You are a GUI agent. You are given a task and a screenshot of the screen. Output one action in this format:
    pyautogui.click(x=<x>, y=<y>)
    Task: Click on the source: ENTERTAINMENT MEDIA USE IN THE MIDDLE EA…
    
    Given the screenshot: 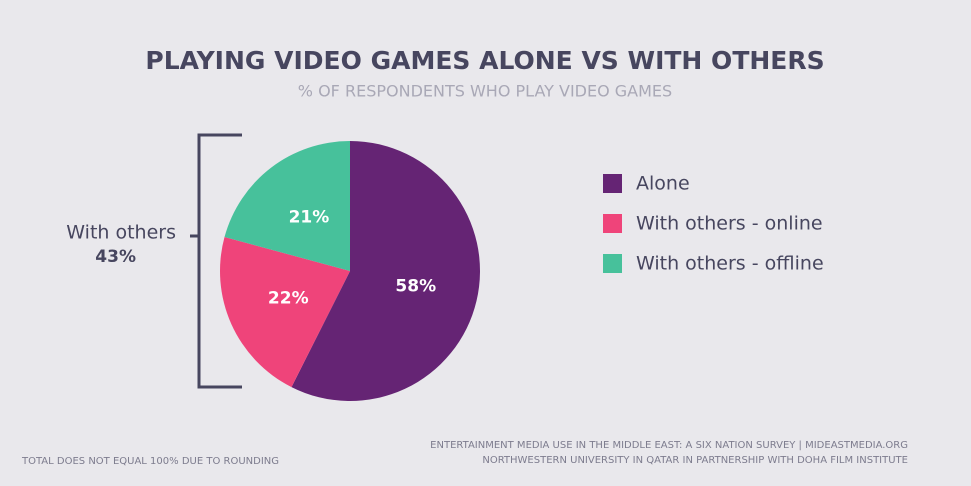 What is the action you would take?
    pyautogui.click(x=669, y=445)
    